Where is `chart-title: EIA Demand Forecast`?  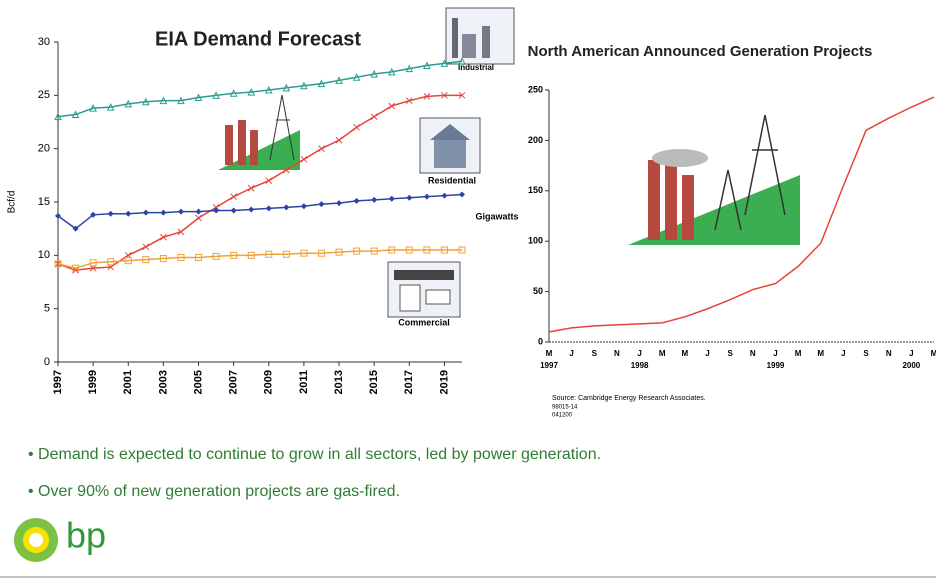
chart-title: EIA Demand Forecast is located at coordinates (258, 39).